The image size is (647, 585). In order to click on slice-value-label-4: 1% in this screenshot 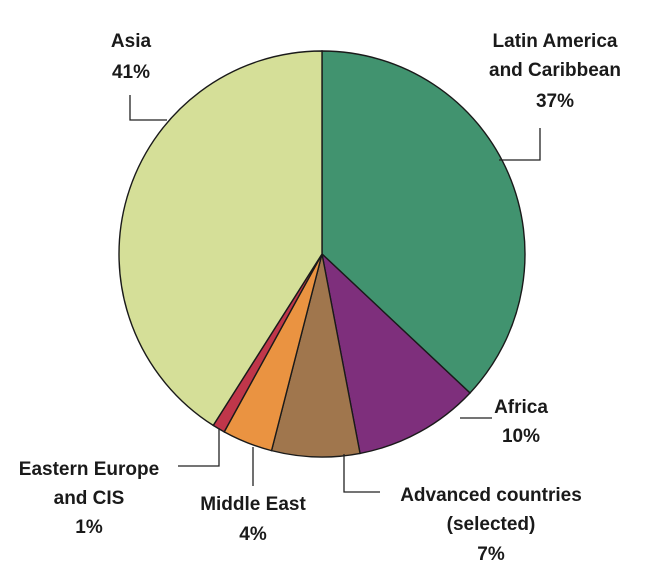, I will do `click(89, 527)`.